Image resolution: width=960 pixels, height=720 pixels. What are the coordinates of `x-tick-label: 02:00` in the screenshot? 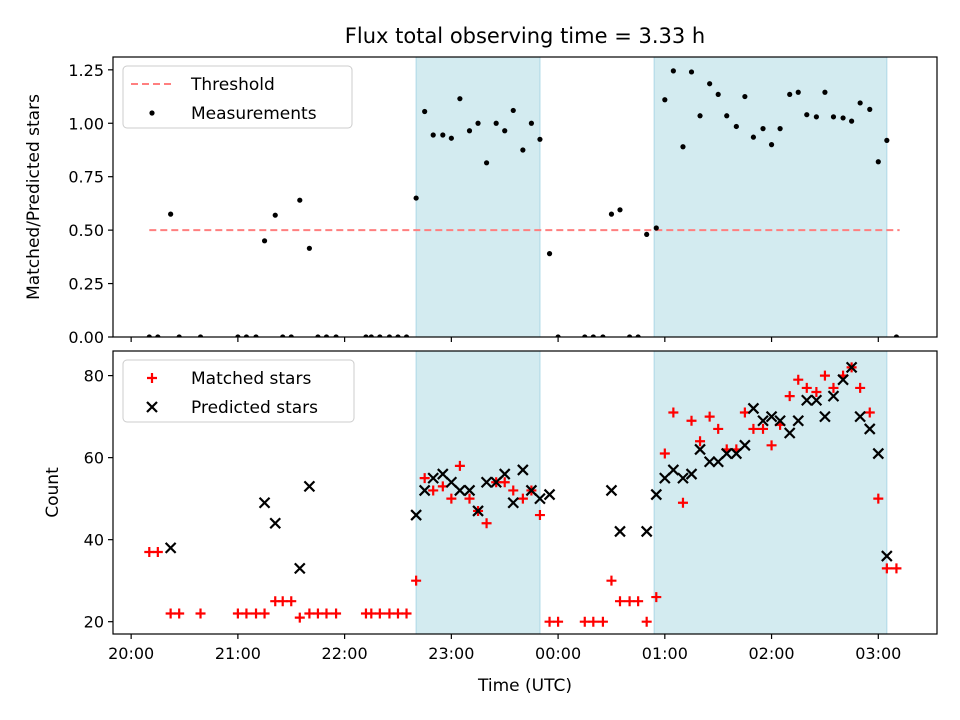 It's located at (772, 653).